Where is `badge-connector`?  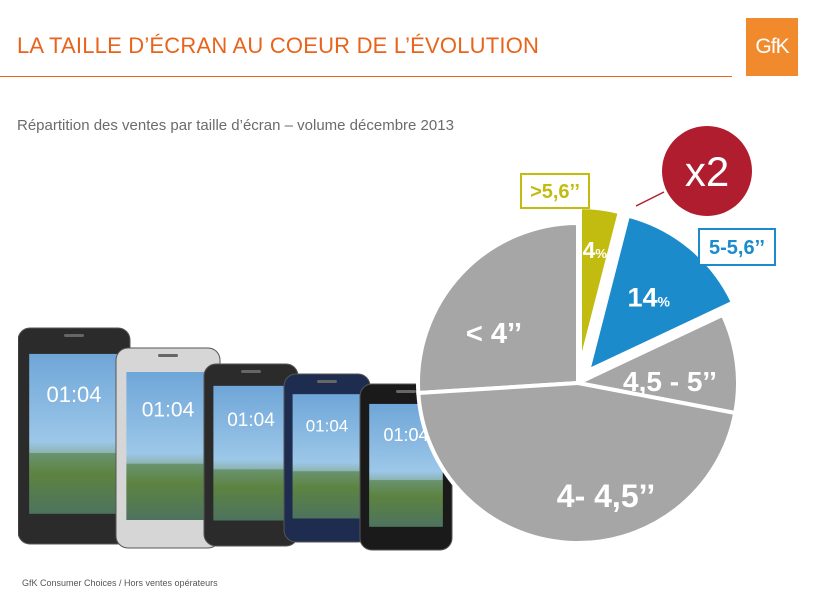
badge-connector is located at coordinates (650, 199).